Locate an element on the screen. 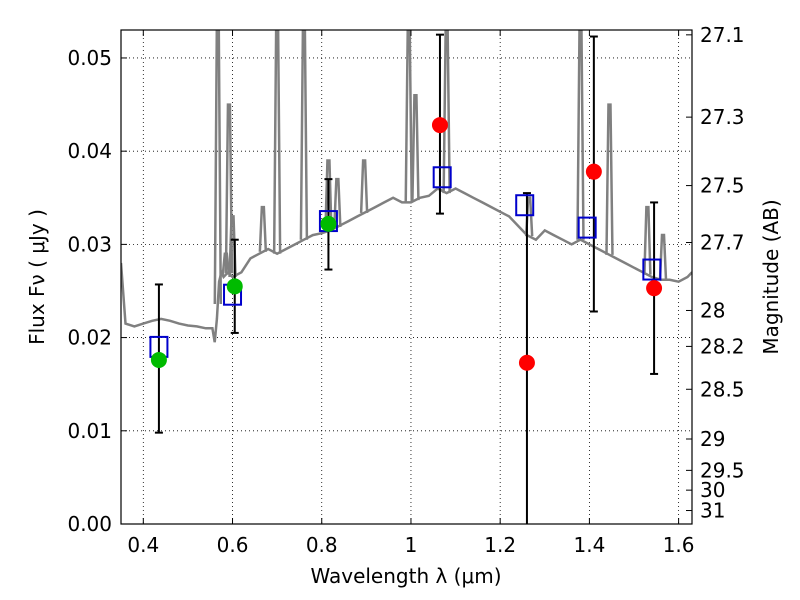 This screenshot has width=800, height=600. y-tick-label: 0.01 is located at coordinates (89, 431).